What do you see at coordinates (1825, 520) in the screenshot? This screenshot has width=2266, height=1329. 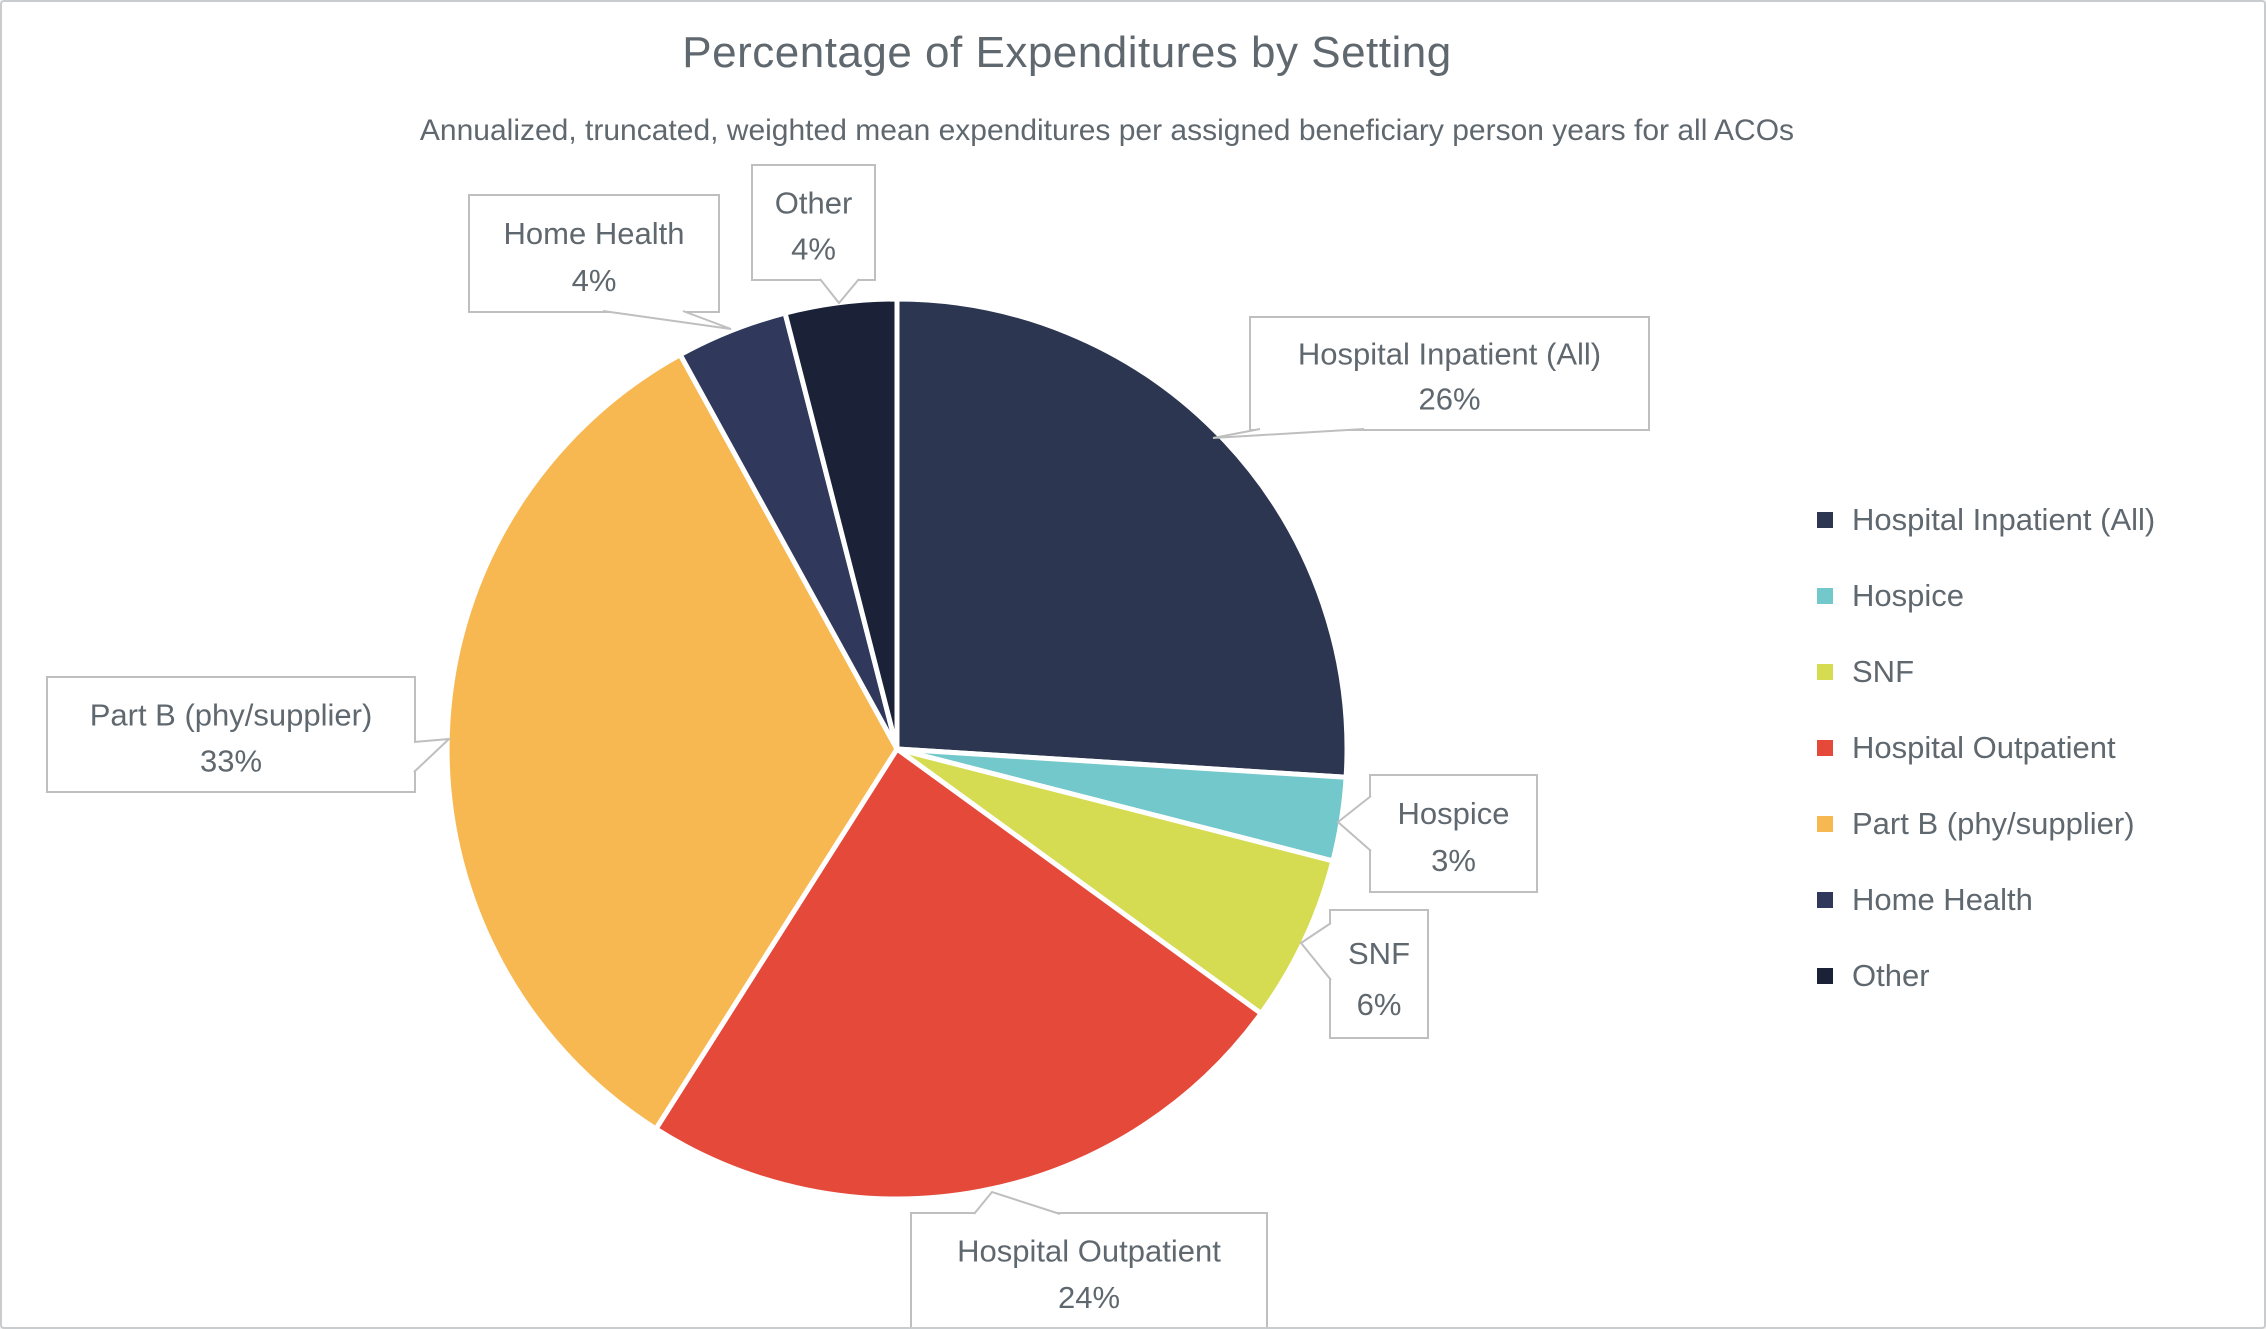 I see `legend-marker-hospital-inpatient` at bounding box center [1825, 520].